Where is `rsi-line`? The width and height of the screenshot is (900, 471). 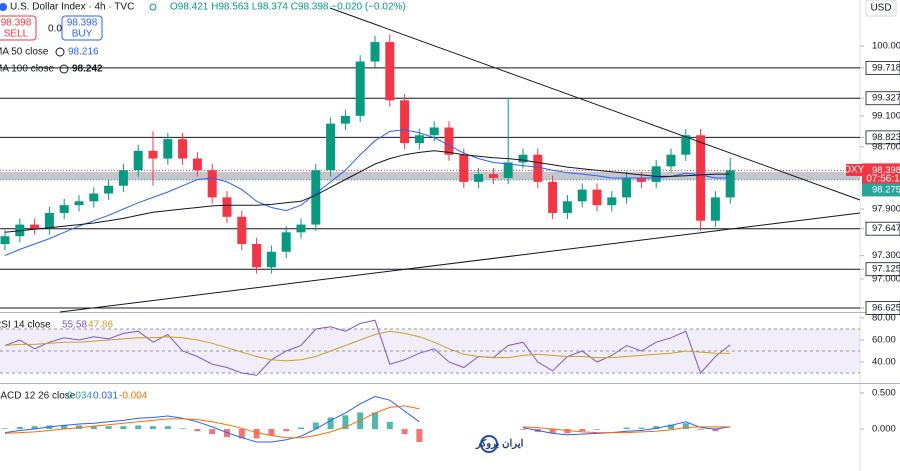 rsi-line is located at coordinates (367, 347).